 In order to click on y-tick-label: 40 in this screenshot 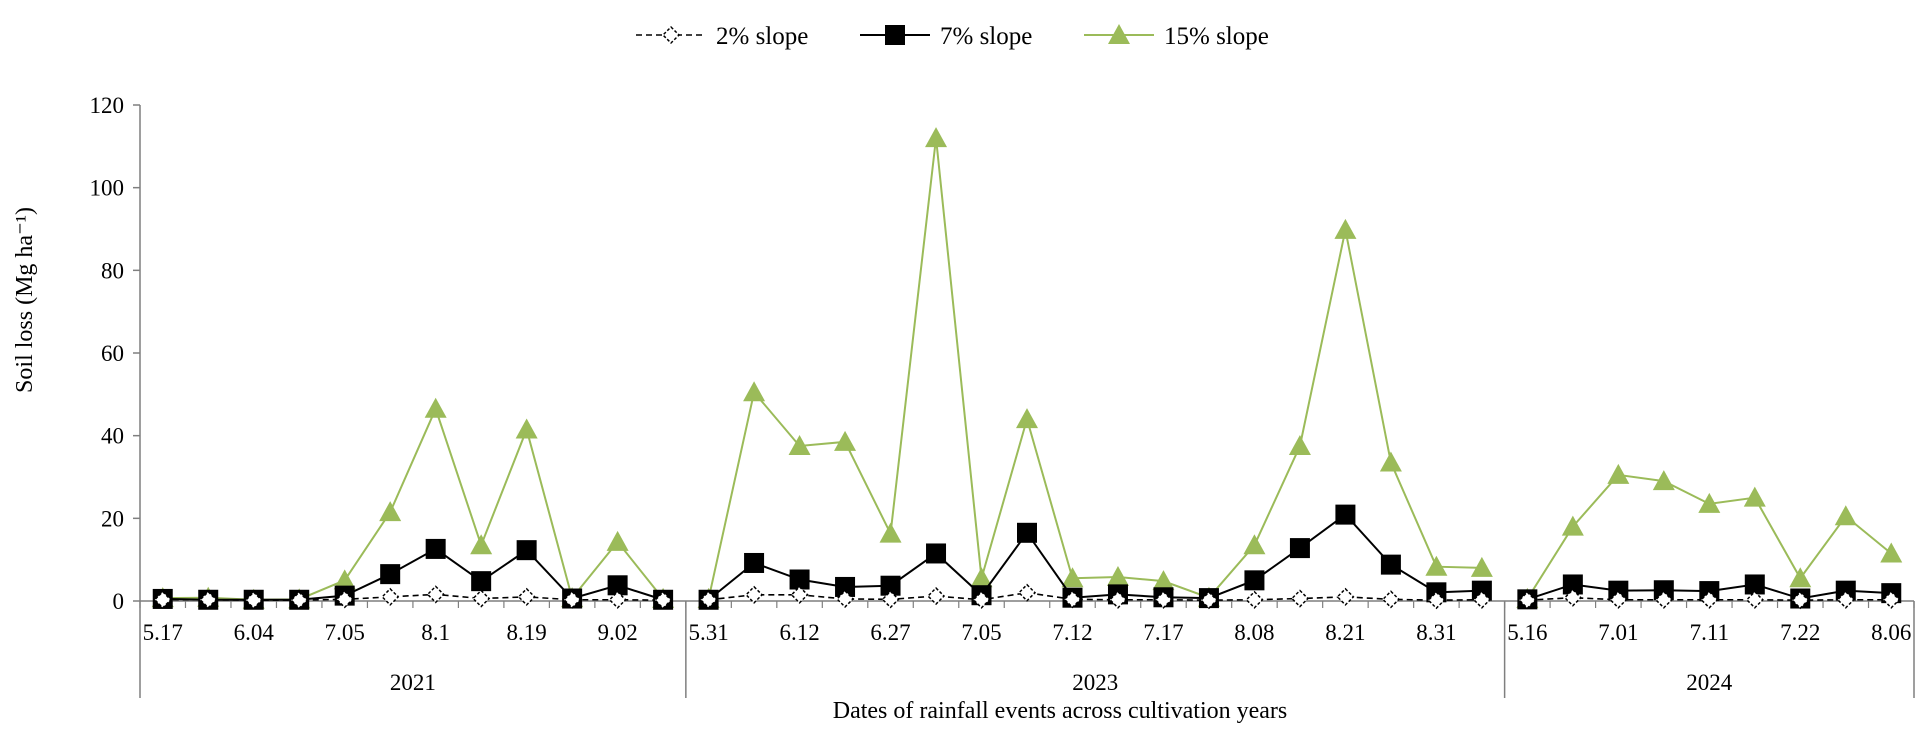, I will do `click(112, 436)`.